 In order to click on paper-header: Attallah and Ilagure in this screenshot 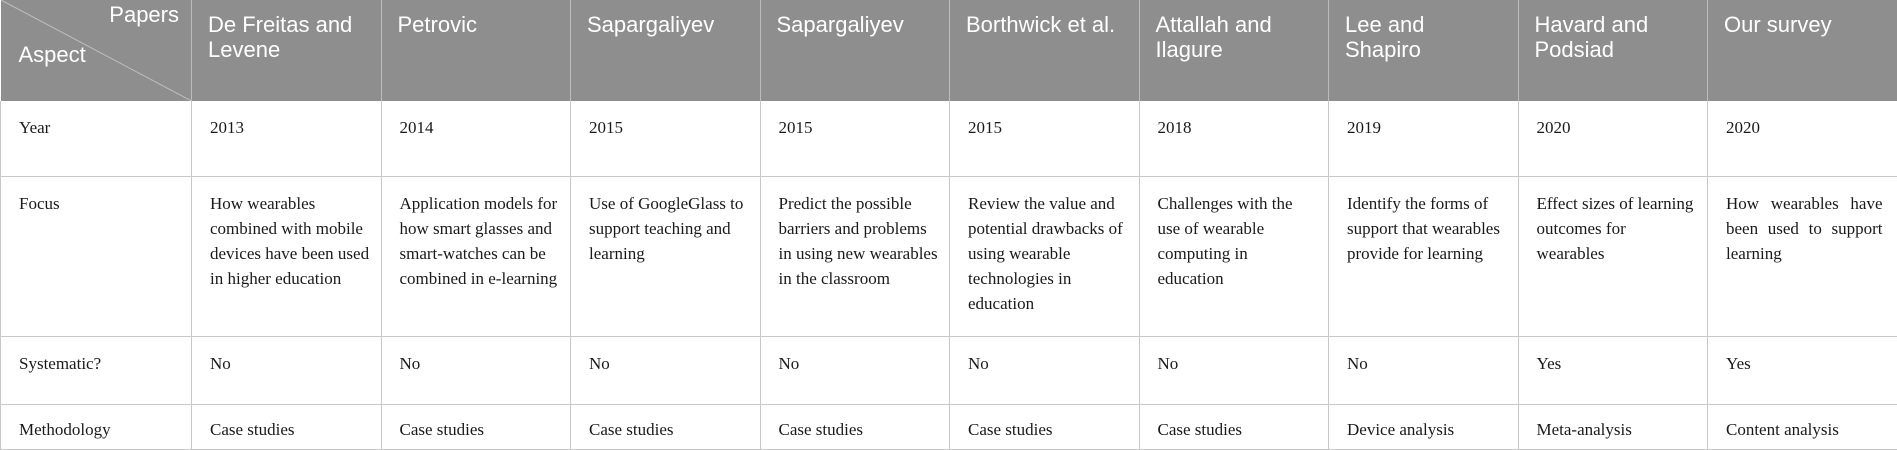, I will do `click(1234, 50)`.